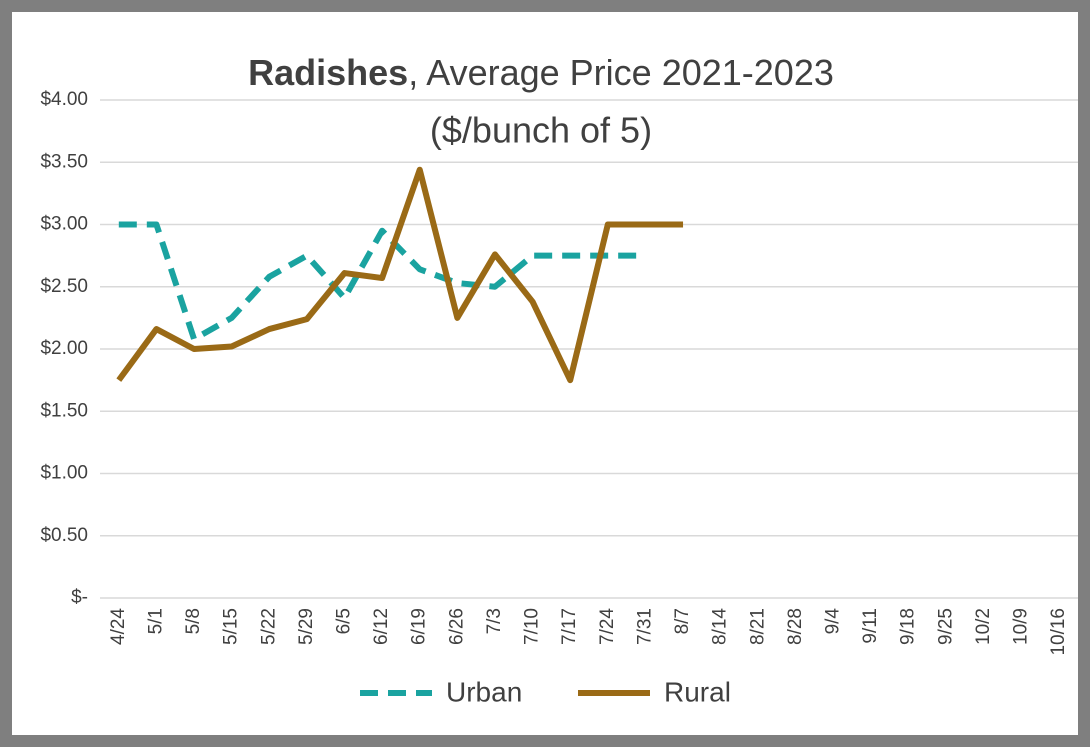 The height and width of the screenshot is (747, 1090). I want to click on x-tick-label: 6/19, so click(419, 626).